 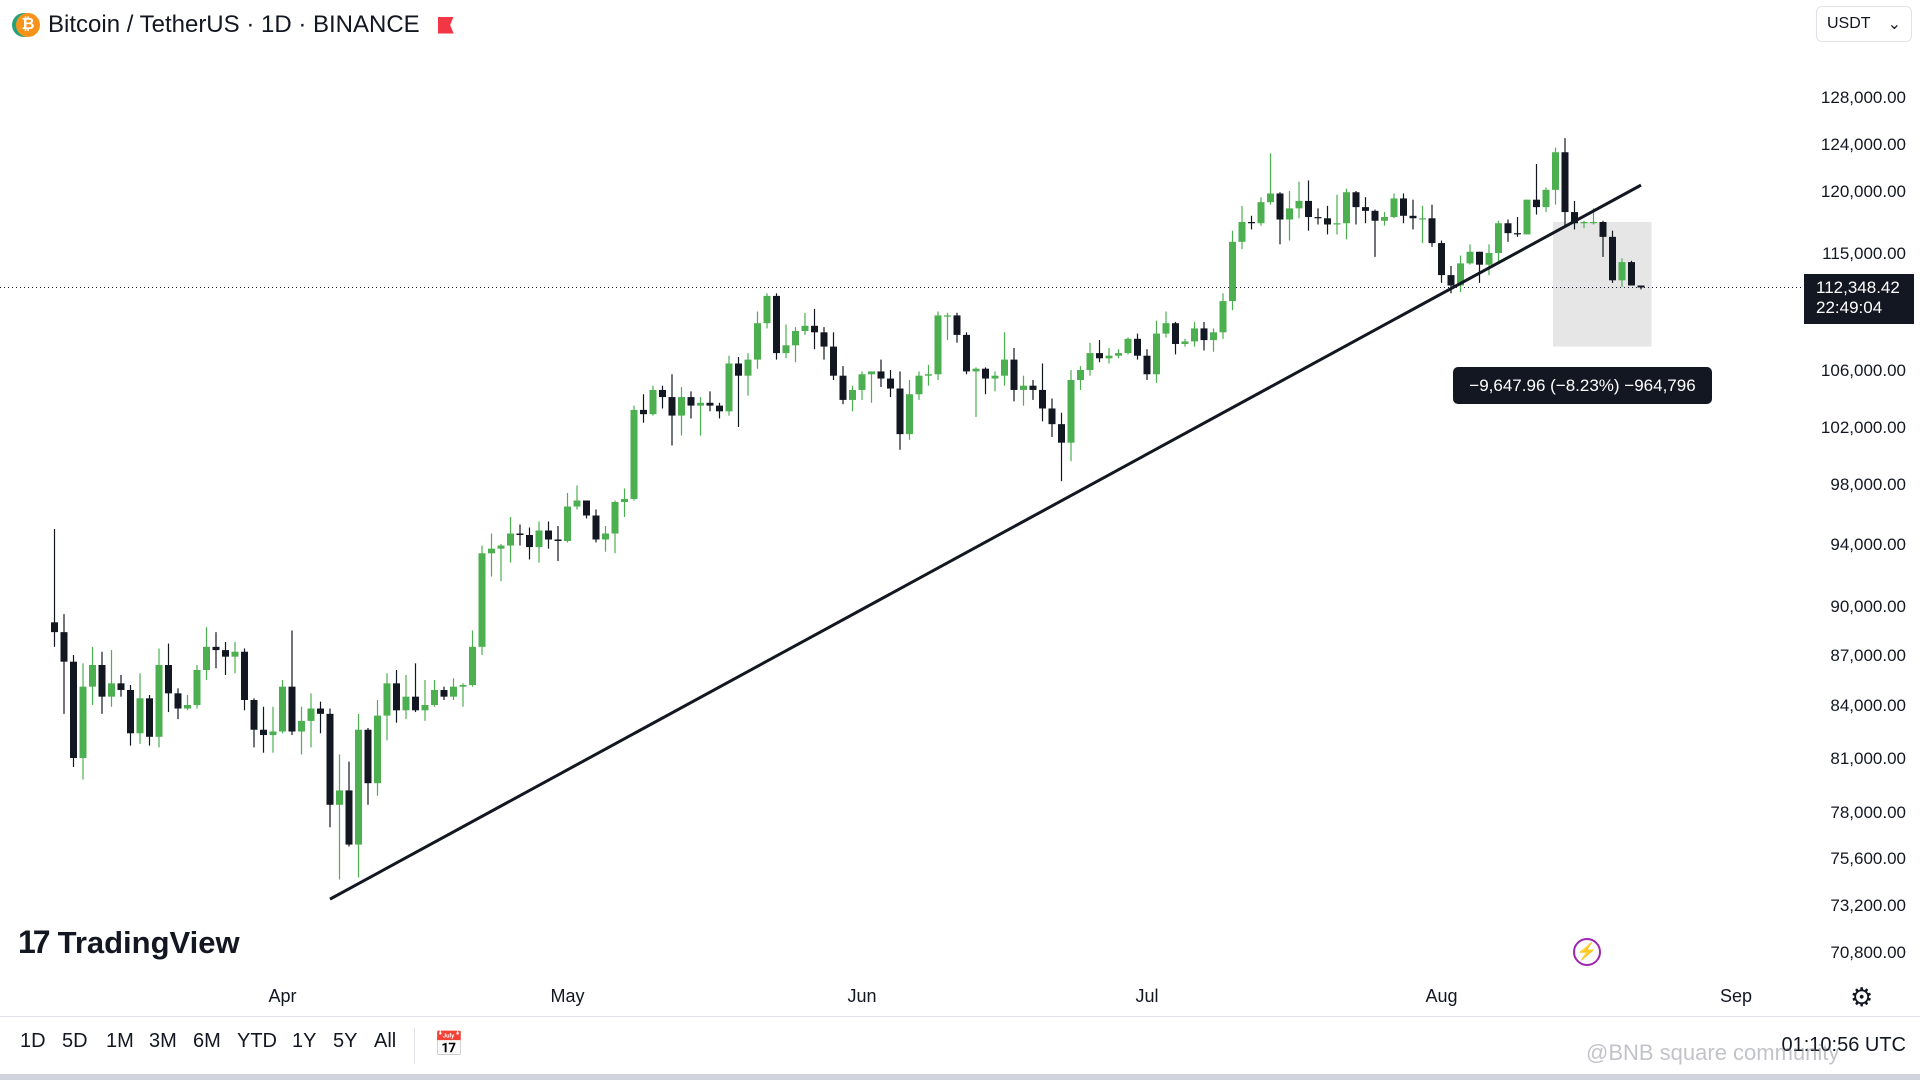 What do you see at coordinates (385, 1041) in the screenshot?
I see `timeframe-all-button: All` at bounding box center [385, 1041].